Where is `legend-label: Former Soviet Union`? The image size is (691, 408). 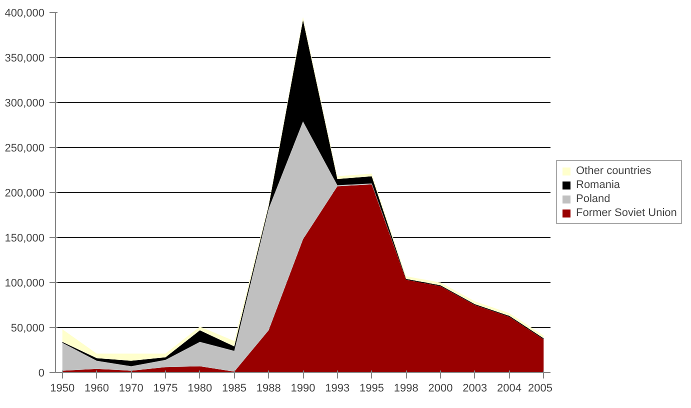
legend-label: Former Soviet Union is located at coordinates (626, 213).